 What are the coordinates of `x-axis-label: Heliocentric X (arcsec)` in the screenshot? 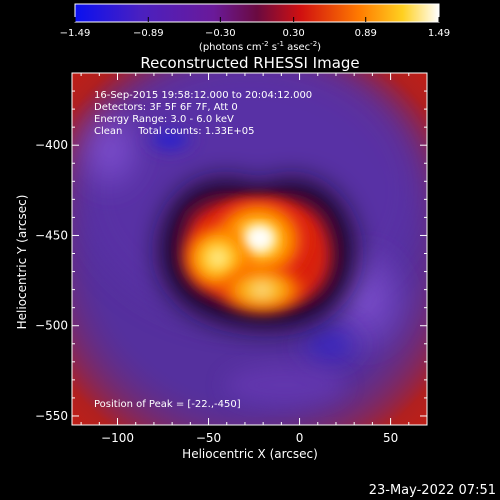 It's located at (250, 454).